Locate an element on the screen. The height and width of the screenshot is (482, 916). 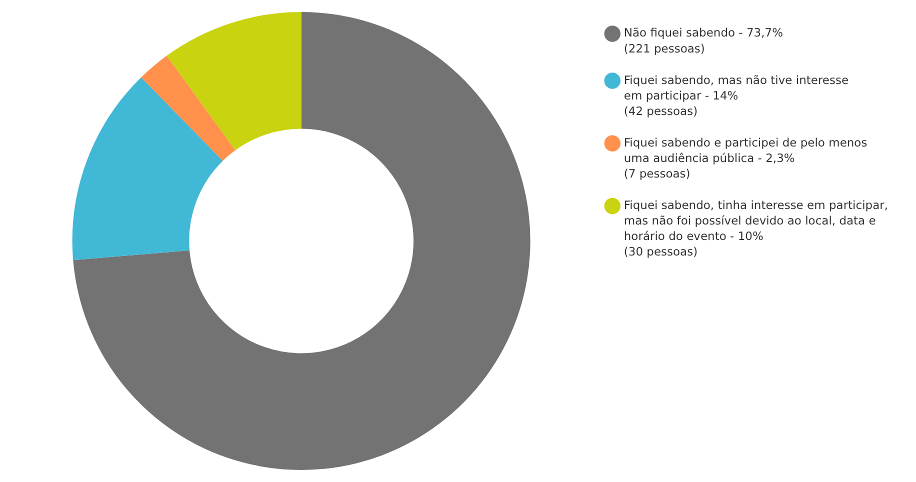
legend-label: Não fiquei sabendo - 73,7% (221 pessoas) is located at coordinates (704, 41).